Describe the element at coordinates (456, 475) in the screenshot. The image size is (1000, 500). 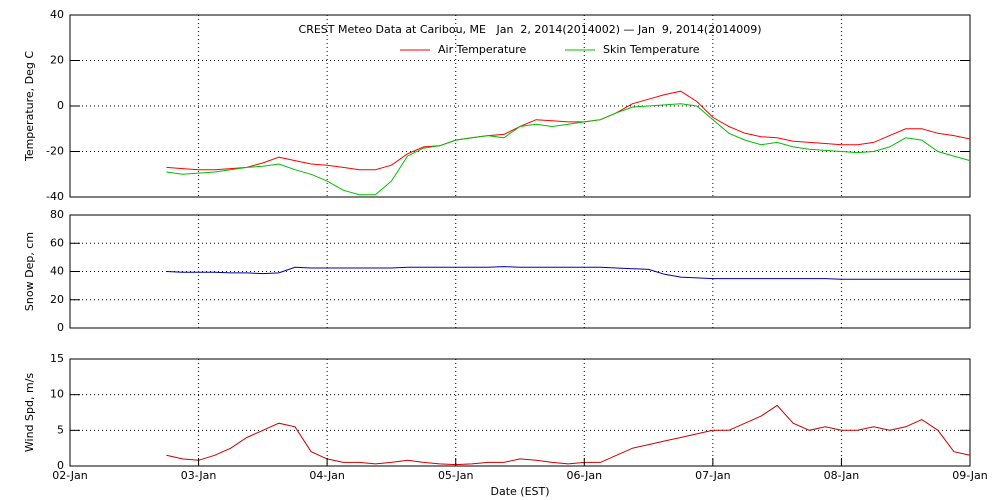
I see `x-tick-label: 05-Jan` at that location.